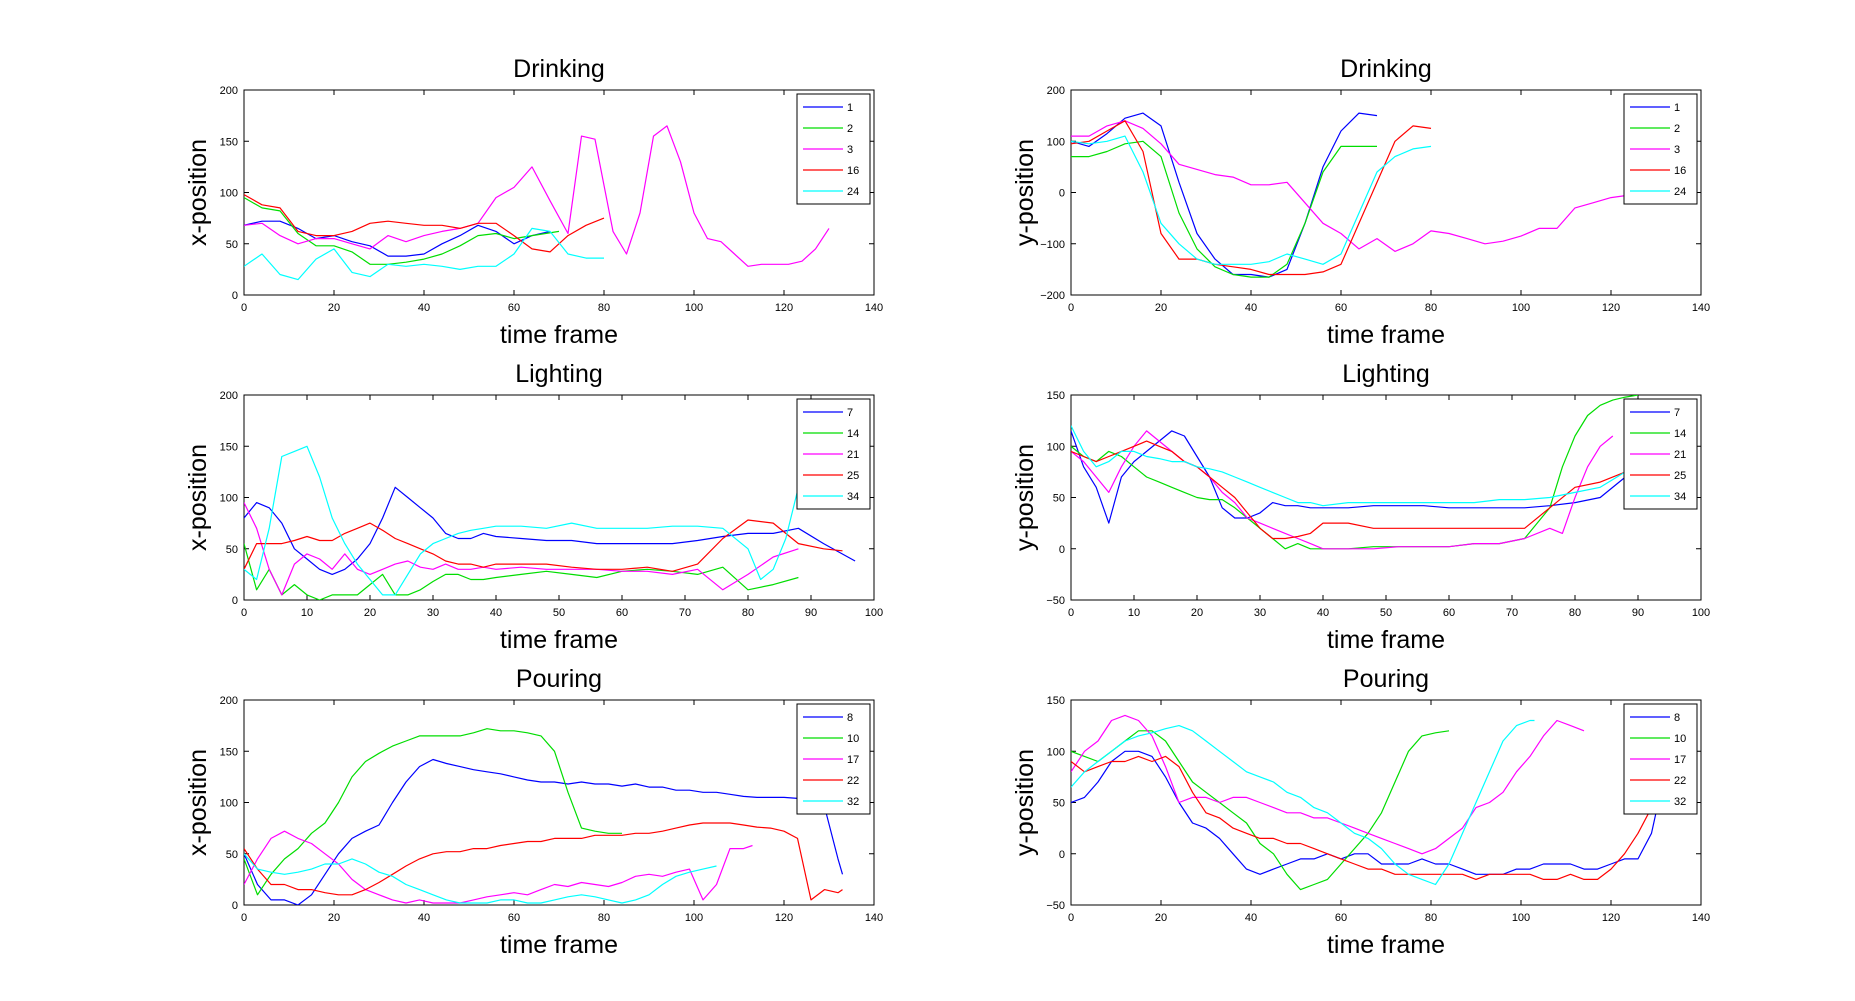 The image size is (1855, 1001). I want to click on legend-label: 25, so click(1680, 476).